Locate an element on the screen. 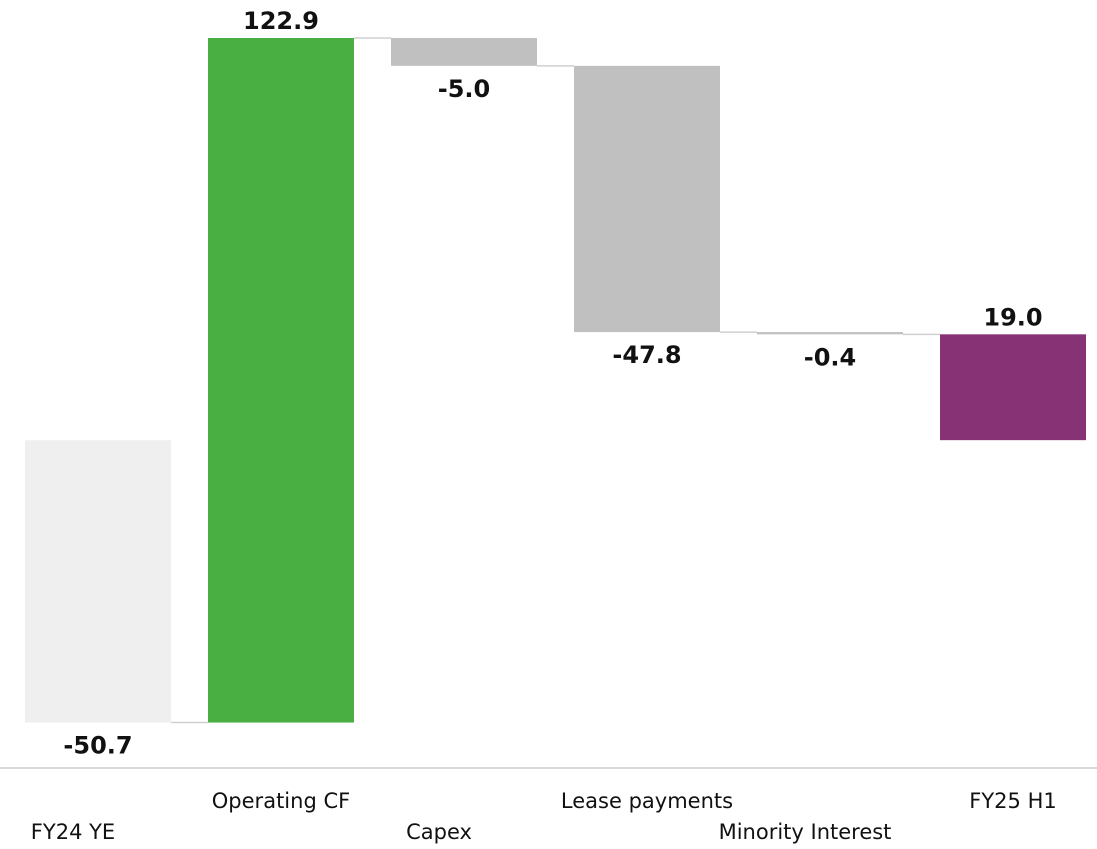 The height and width of the screenshot is (849, 1097). bar-capex is located at coordinates (464, 52).